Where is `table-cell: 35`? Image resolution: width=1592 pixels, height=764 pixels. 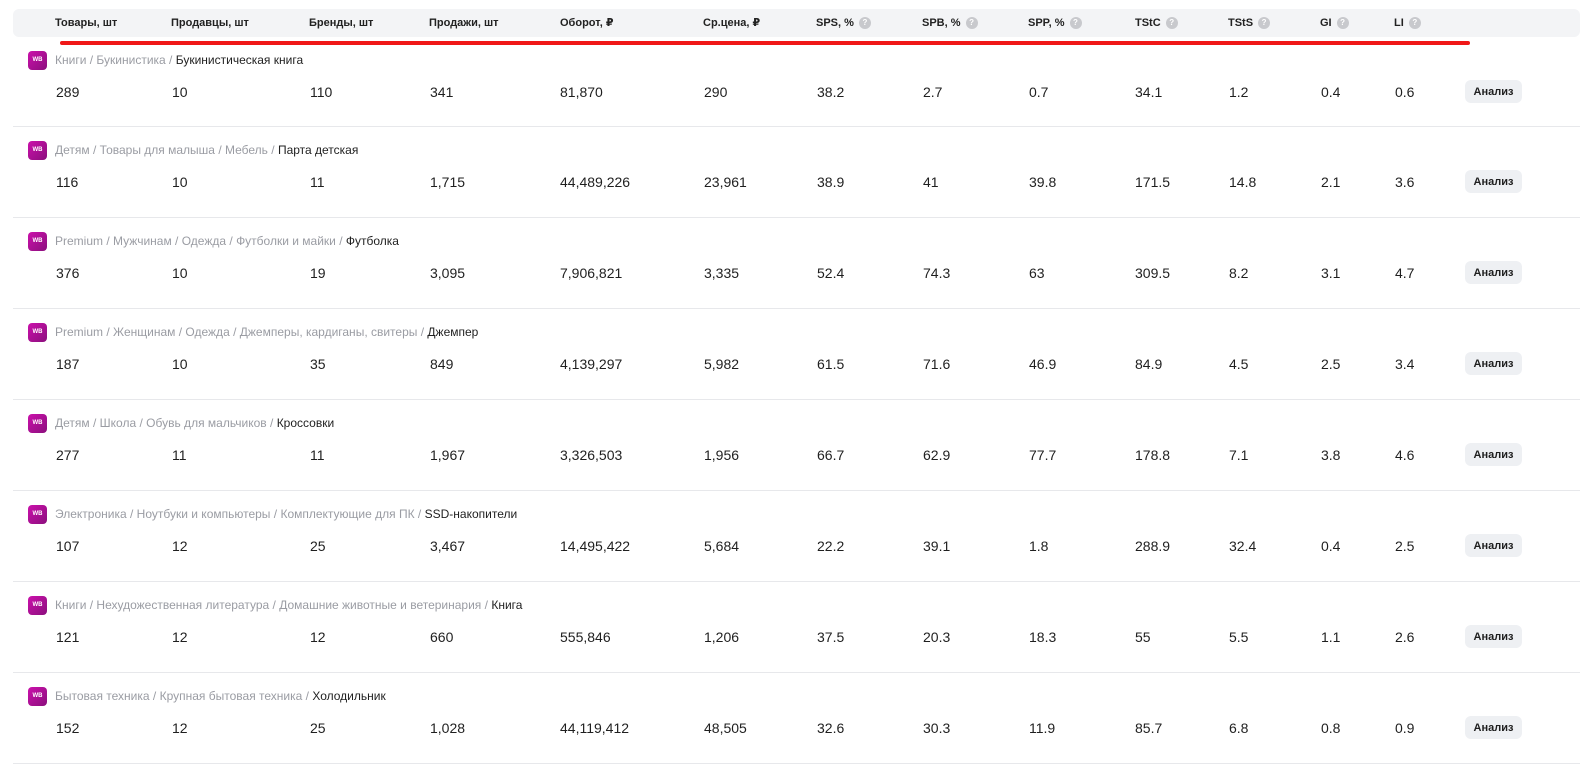 table-cell: 35 is located at coordinates (318, 364).